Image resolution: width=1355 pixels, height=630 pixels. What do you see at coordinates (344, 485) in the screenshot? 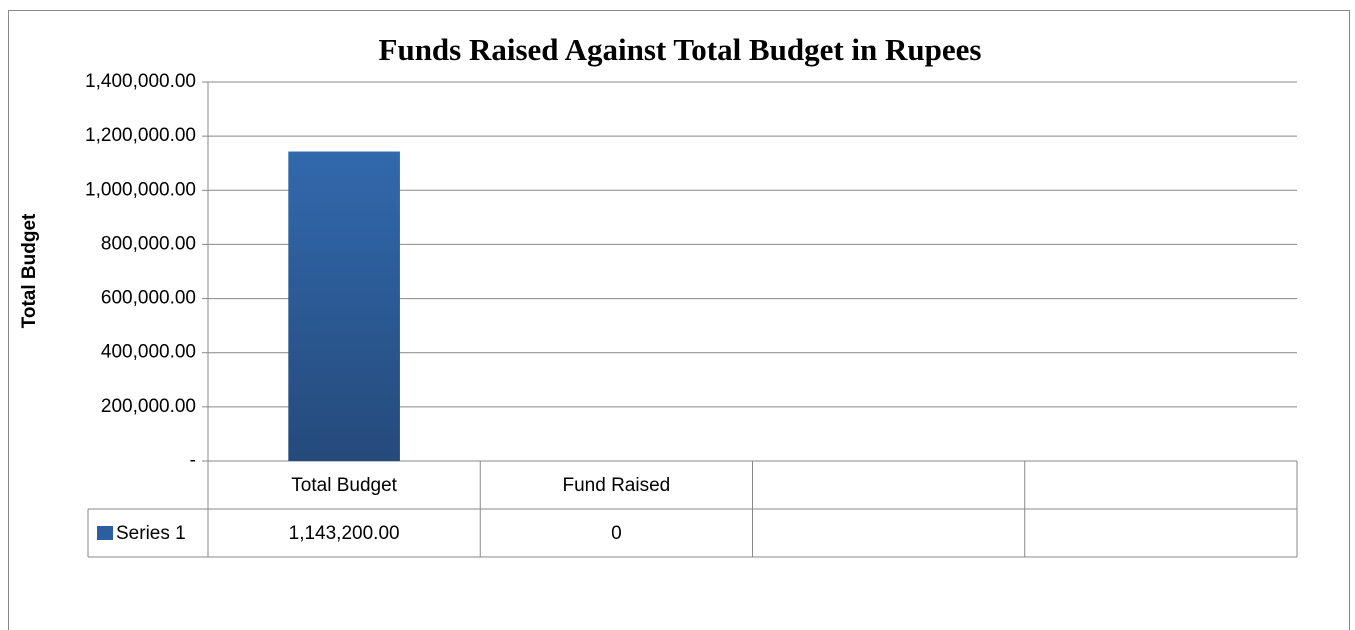
I see `x-tick-label: Total Budget` at bounding box center [344, 485].